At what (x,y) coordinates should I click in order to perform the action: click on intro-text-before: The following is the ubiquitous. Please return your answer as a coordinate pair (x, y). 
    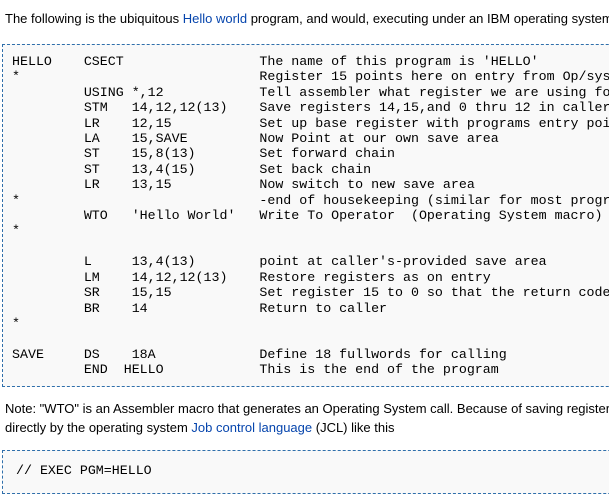
    Looking at the image, I should click on (94, 18).